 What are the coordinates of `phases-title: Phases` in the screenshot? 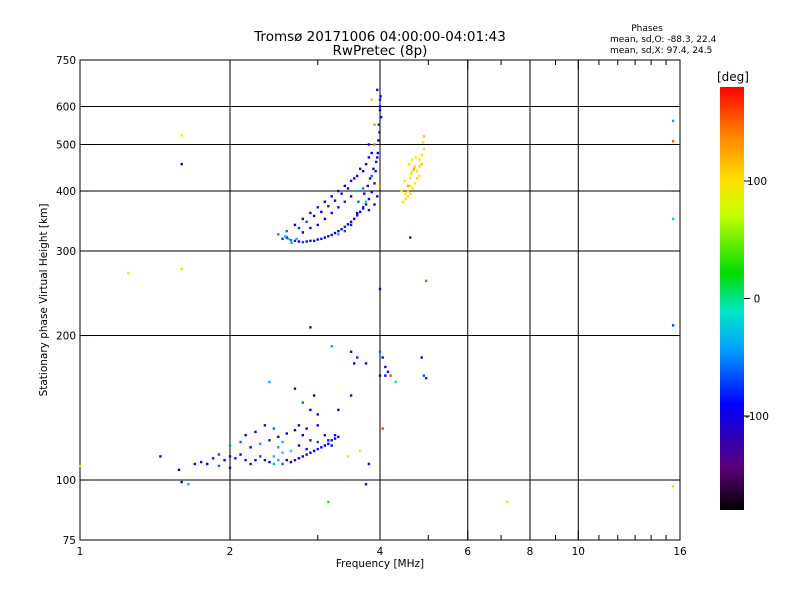 It's located at (647, 29).